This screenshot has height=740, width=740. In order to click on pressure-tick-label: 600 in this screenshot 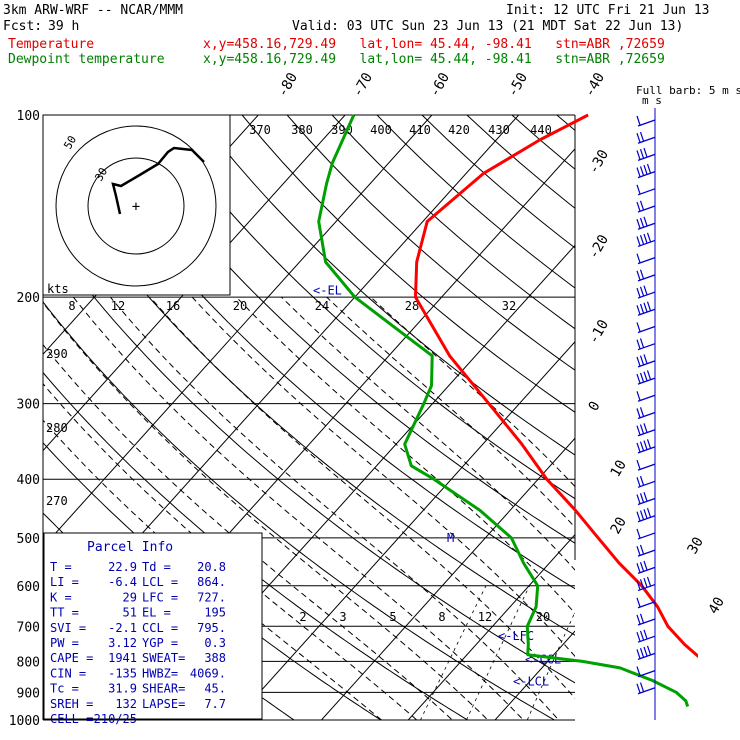, I will do `click(28, 587)`.